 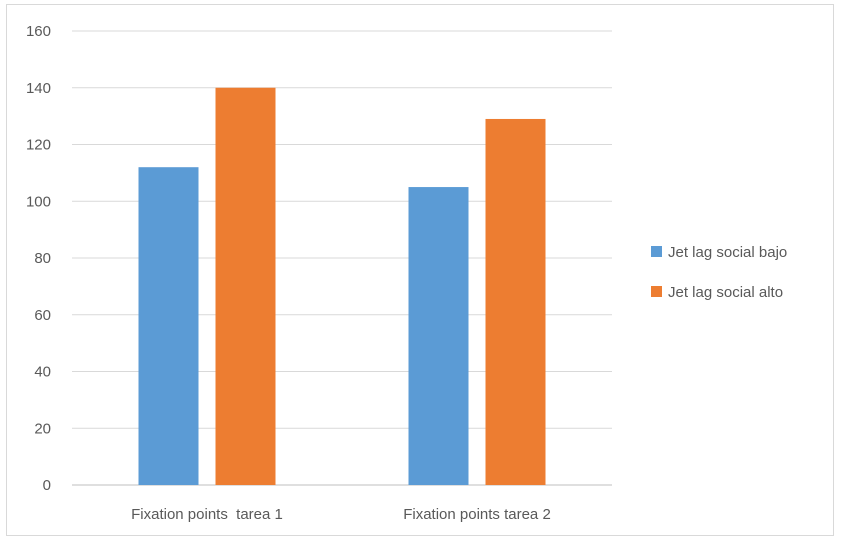 I want to click on y-tick-label: 0, so click(x=47, y=485).